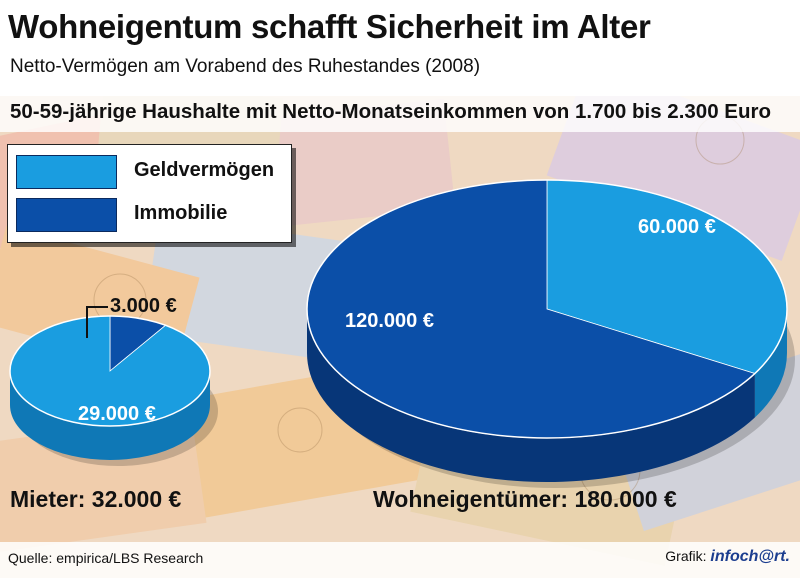 The height and width of the screenshot is (578, 800). What do you see at coordinates (204, 170) in the screenshot?
I see `legend-label-geldvermoegen: Geldvermögen` at bounding box center [204, 170].